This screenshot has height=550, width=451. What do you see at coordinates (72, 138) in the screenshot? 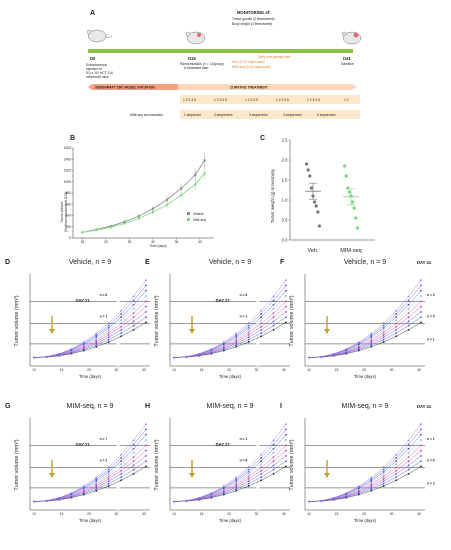
I see `panel-b-letter: B` at bounding box center [72, 138].